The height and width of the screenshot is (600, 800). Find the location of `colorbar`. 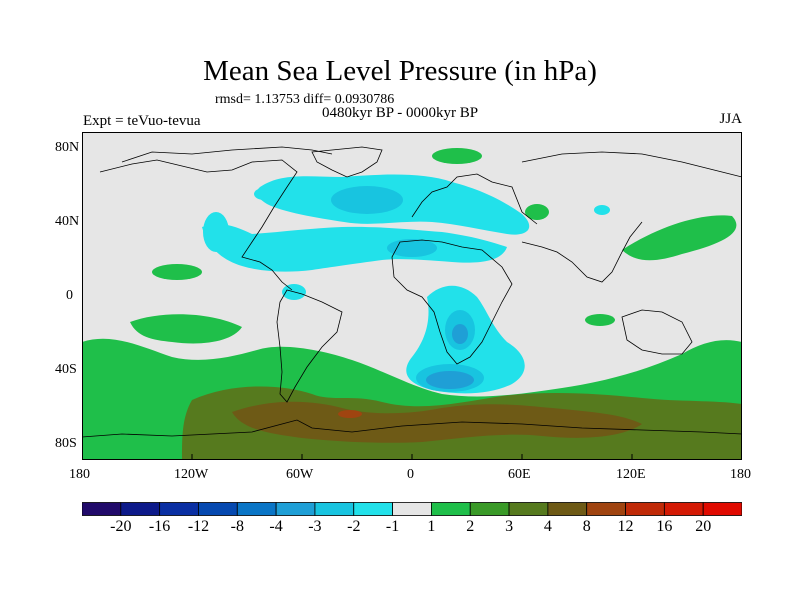

colorbar is located at coordinates (412, 509).